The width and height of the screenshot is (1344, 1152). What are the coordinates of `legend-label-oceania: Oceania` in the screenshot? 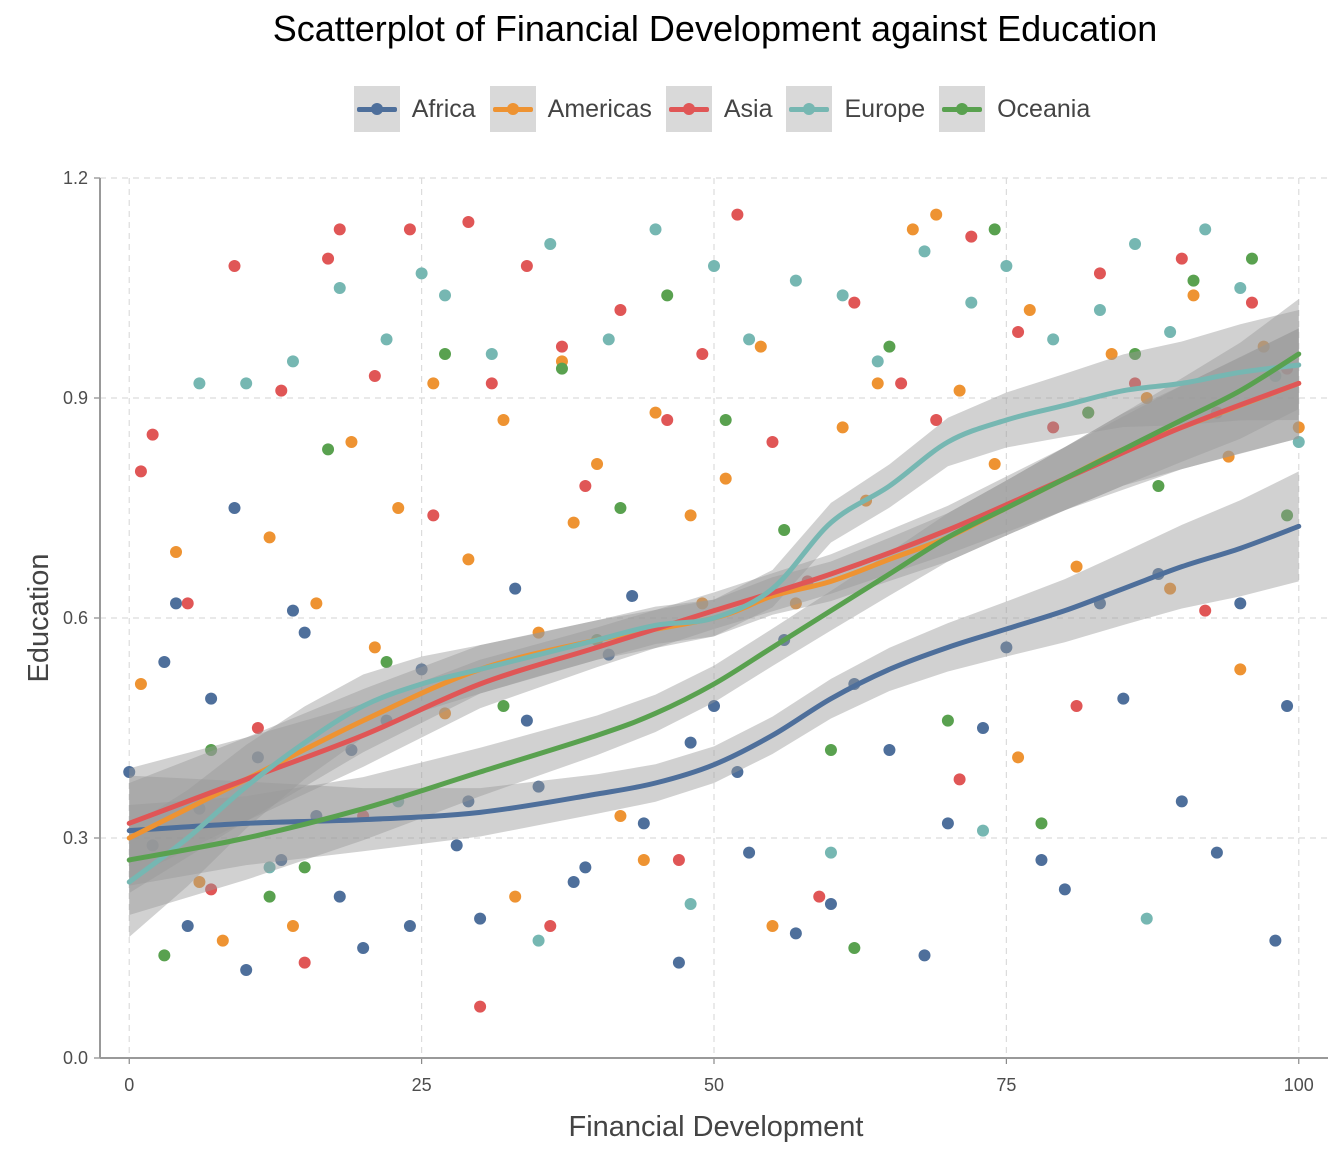 It's located at (1044, 108).